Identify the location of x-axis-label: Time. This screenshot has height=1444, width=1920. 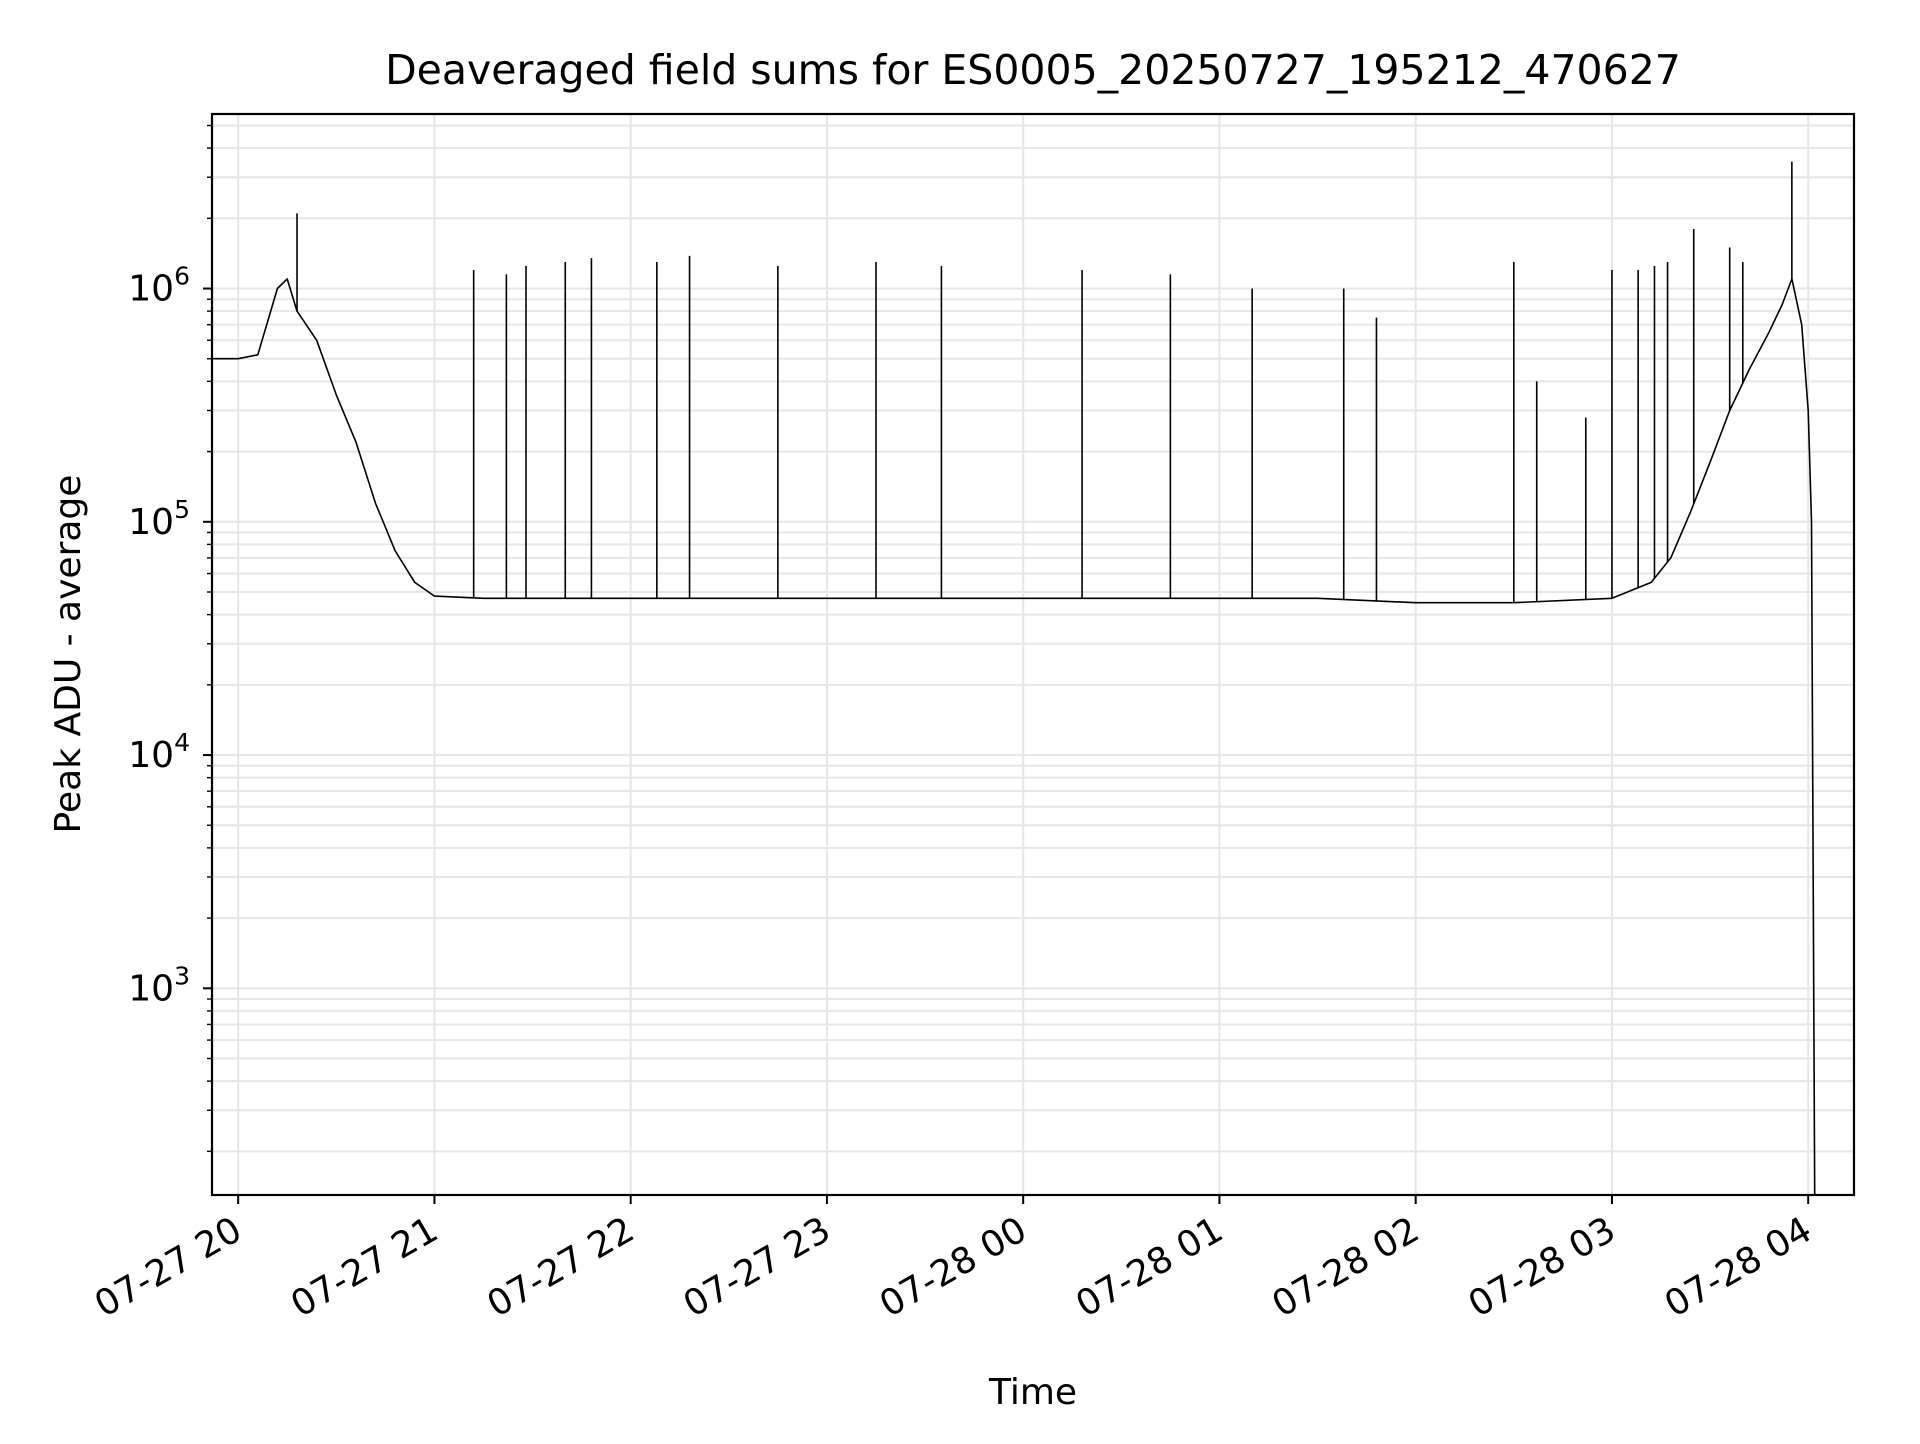
(1032, 1392).